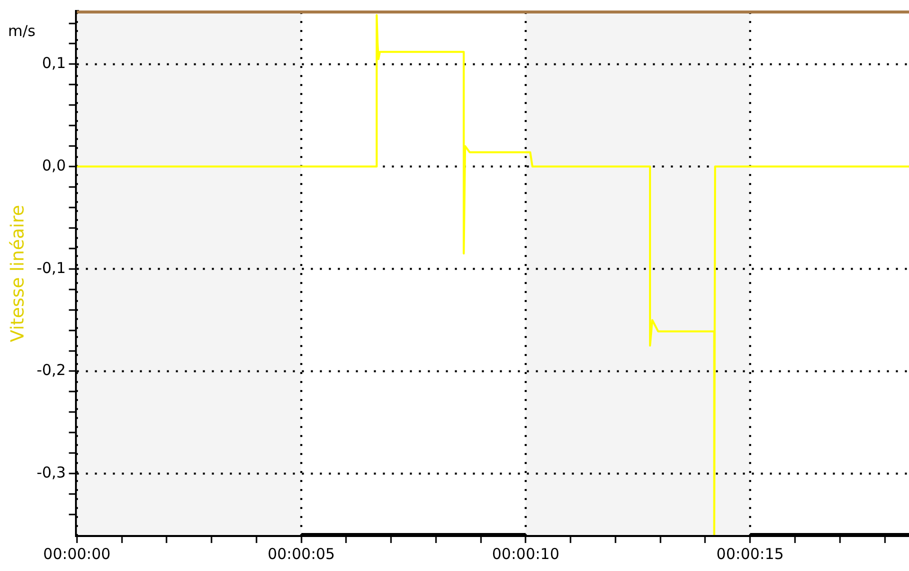 This screenshot has height=571, width=909. What do you see at coordinates (17, 273) in the screenshot?
I see `y-axis-title: Vitesse linéaire` at bounding box center [17, 273].